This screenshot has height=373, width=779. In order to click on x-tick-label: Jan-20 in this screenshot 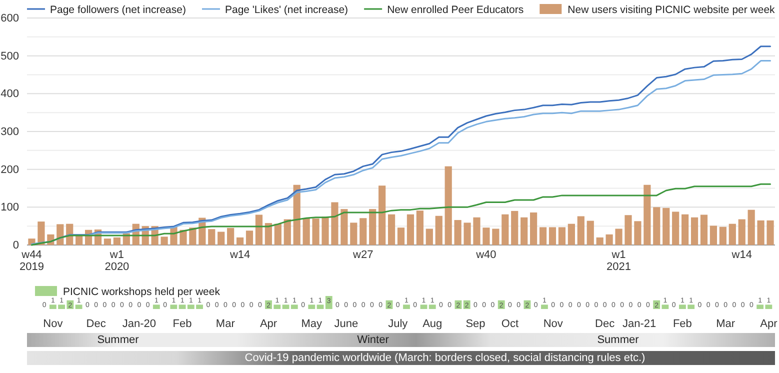, I will do `click(139, 324)`.